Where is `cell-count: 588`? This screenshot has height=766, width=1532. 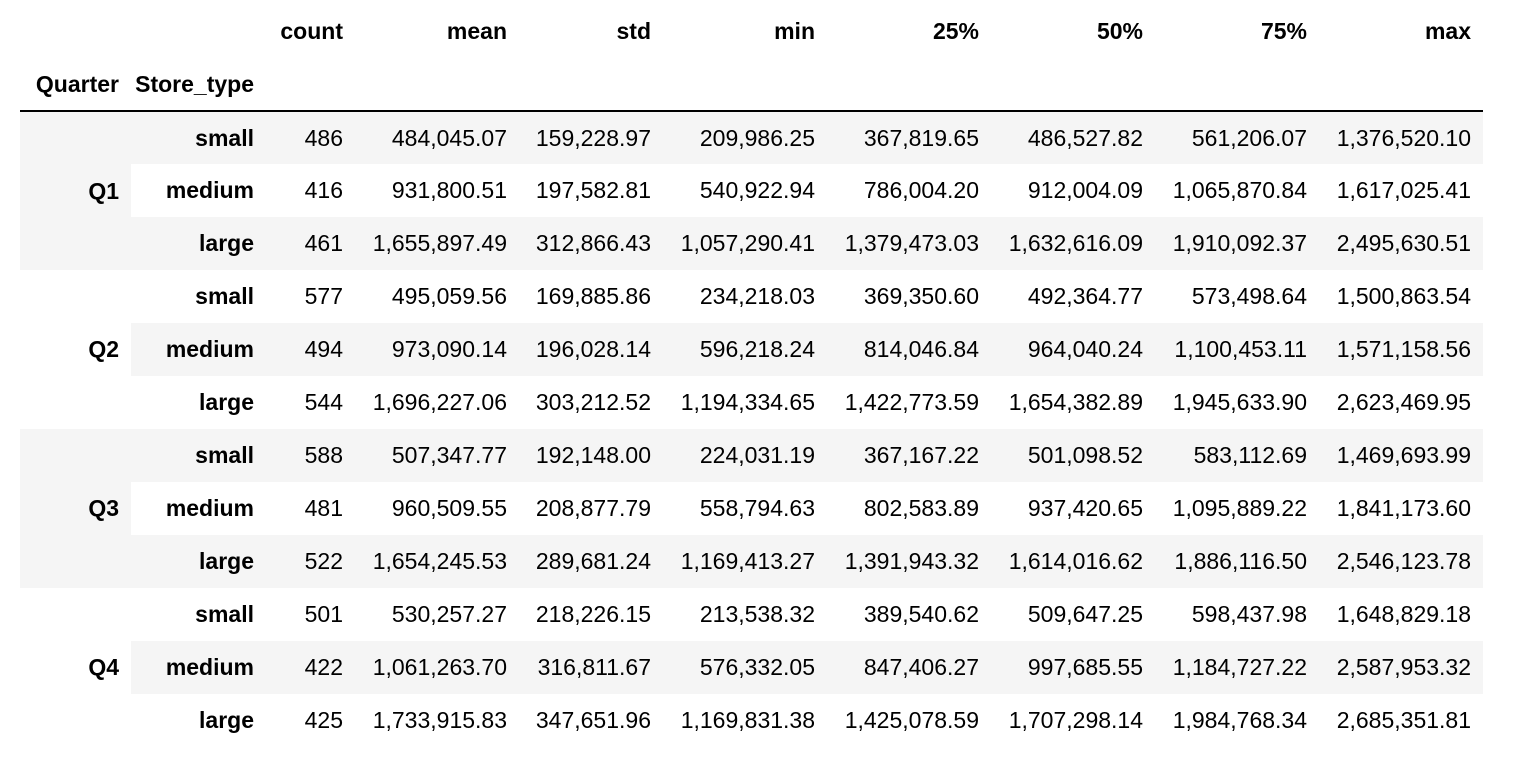 cell-count: 588 is located at coordinates (310, 455).